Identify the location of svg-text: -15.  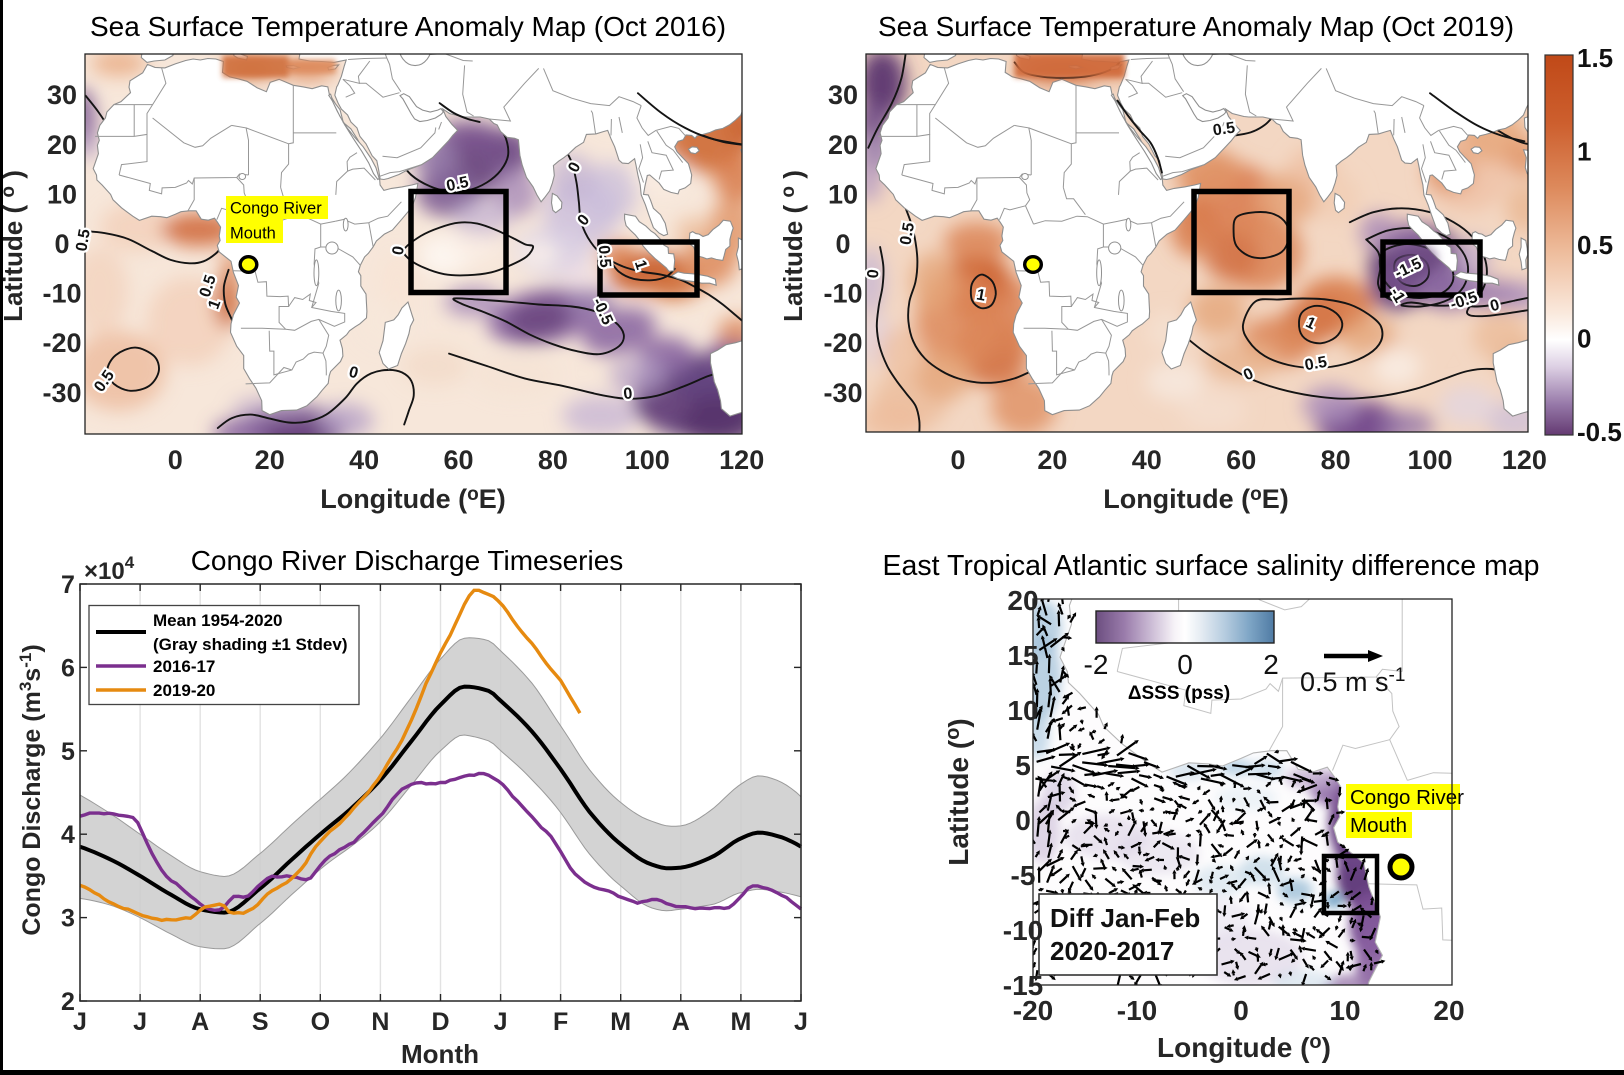
(1023, 985).